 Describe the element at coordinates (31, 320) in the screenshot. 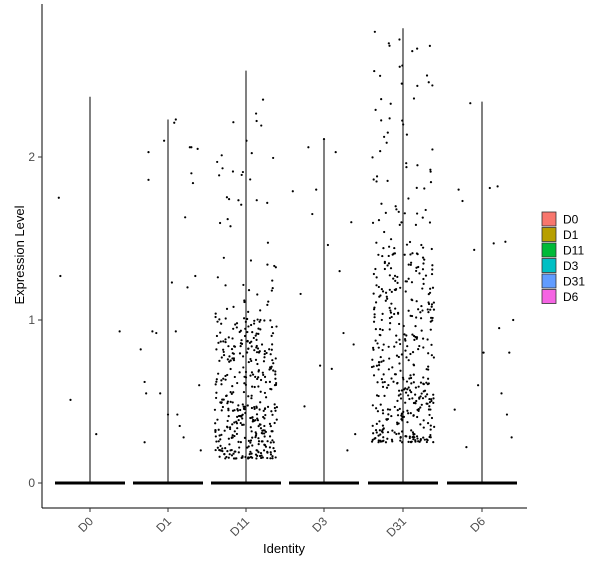

I see `y-tick-label: 1` at that location.